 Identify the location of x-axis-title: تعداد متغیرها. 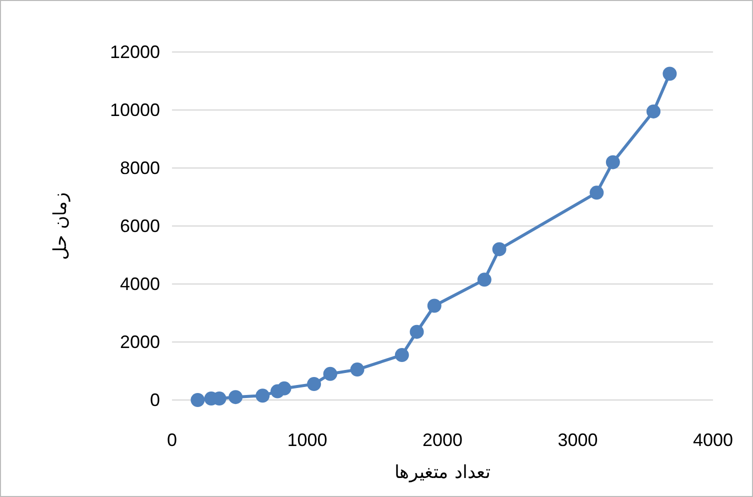
(442, 472).